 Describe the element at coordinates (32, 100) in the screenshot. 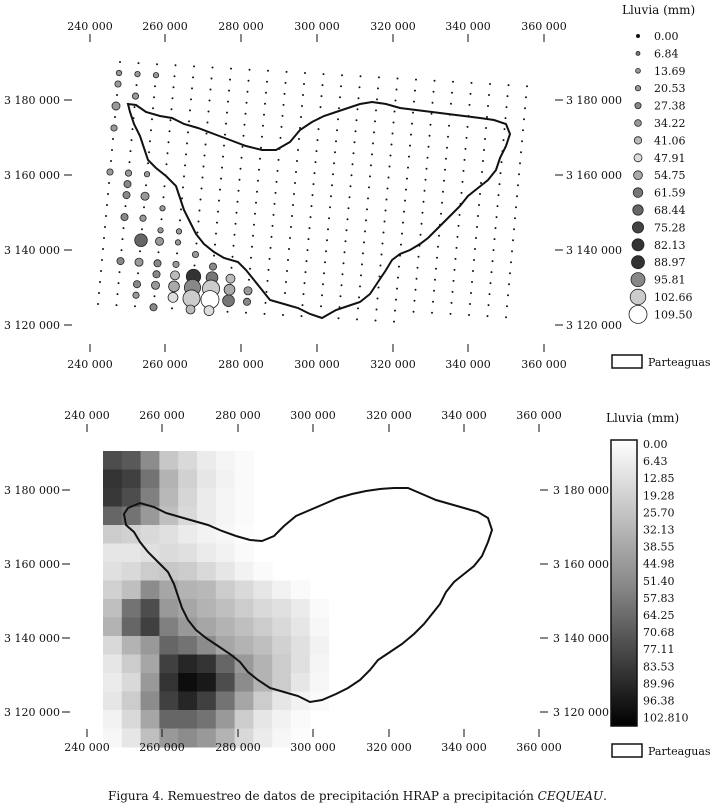

I see `y-tick-label: 3 180 000` at that location.